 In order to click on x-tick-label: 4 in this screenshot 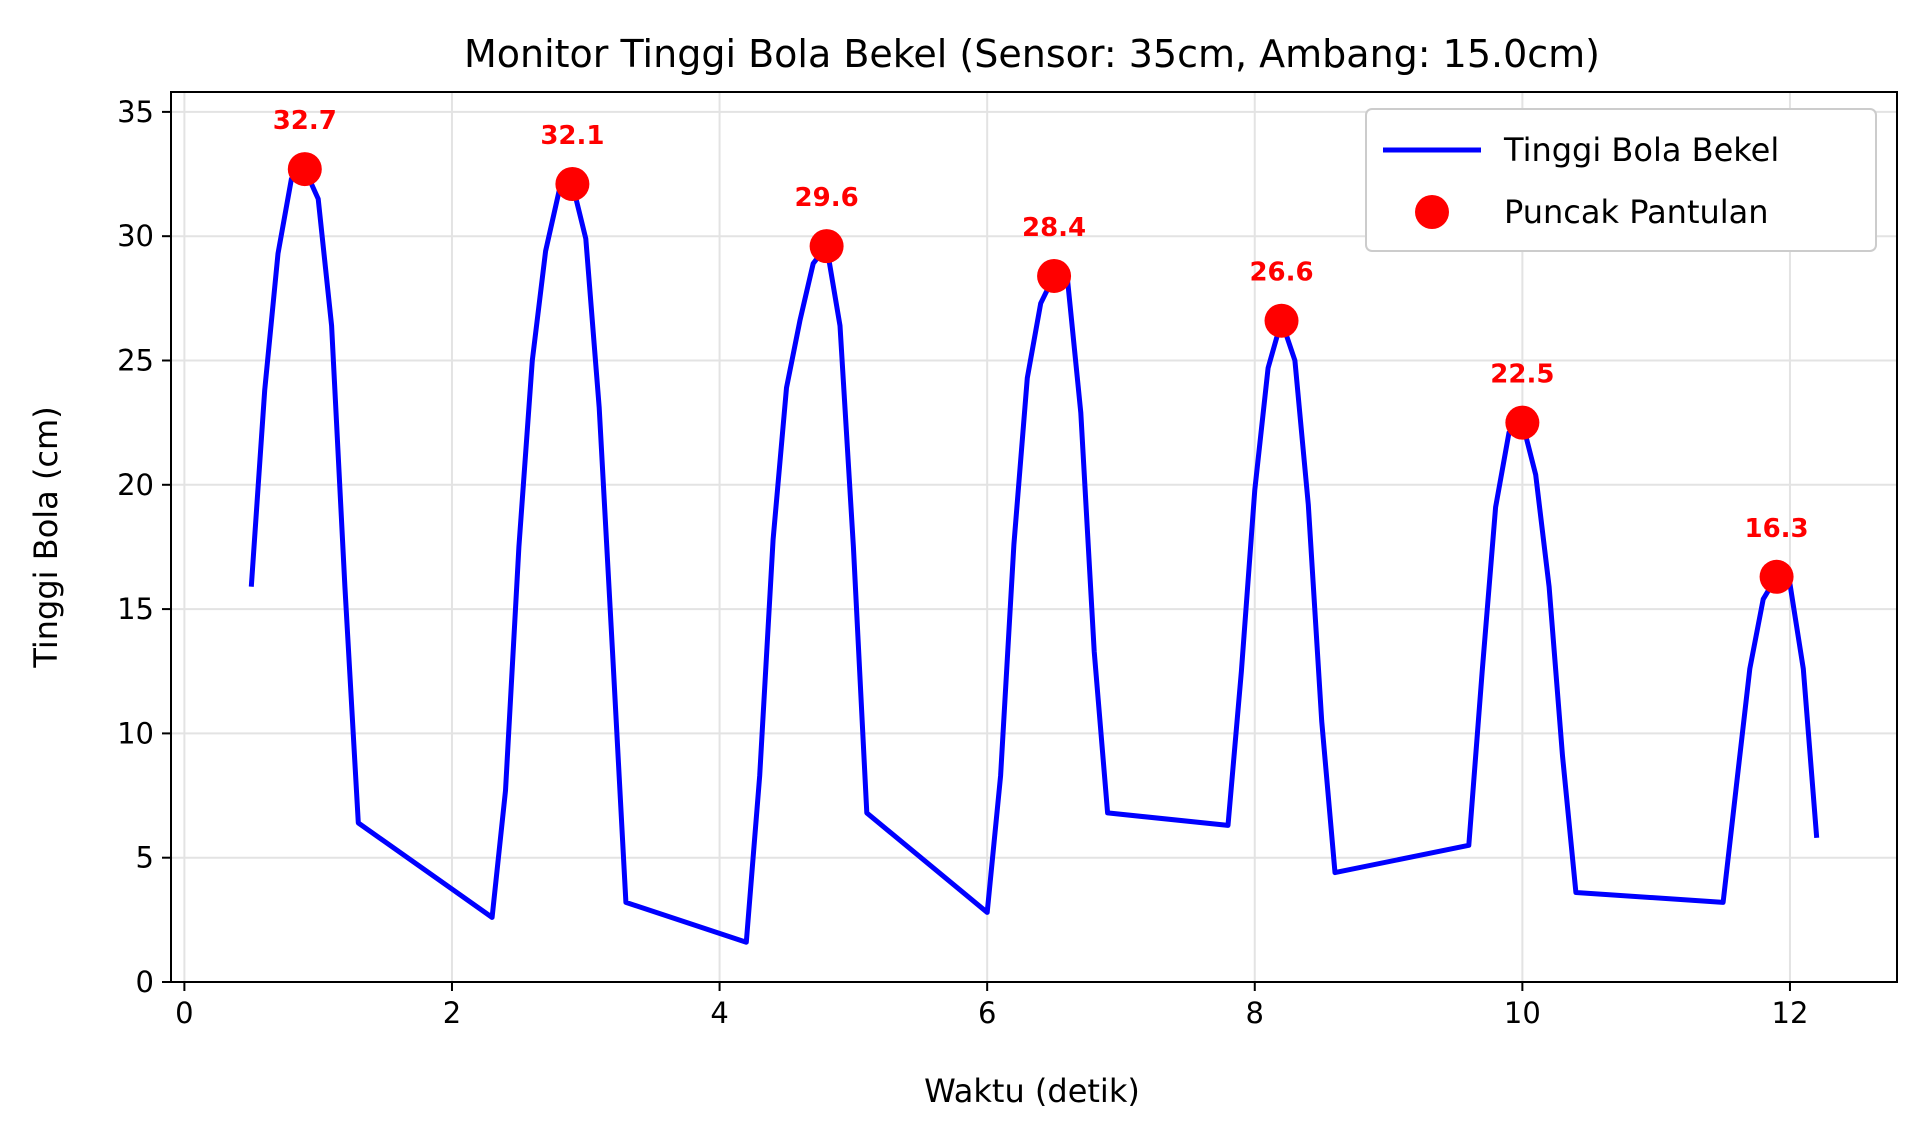, I will do `click(719, 1013)`.